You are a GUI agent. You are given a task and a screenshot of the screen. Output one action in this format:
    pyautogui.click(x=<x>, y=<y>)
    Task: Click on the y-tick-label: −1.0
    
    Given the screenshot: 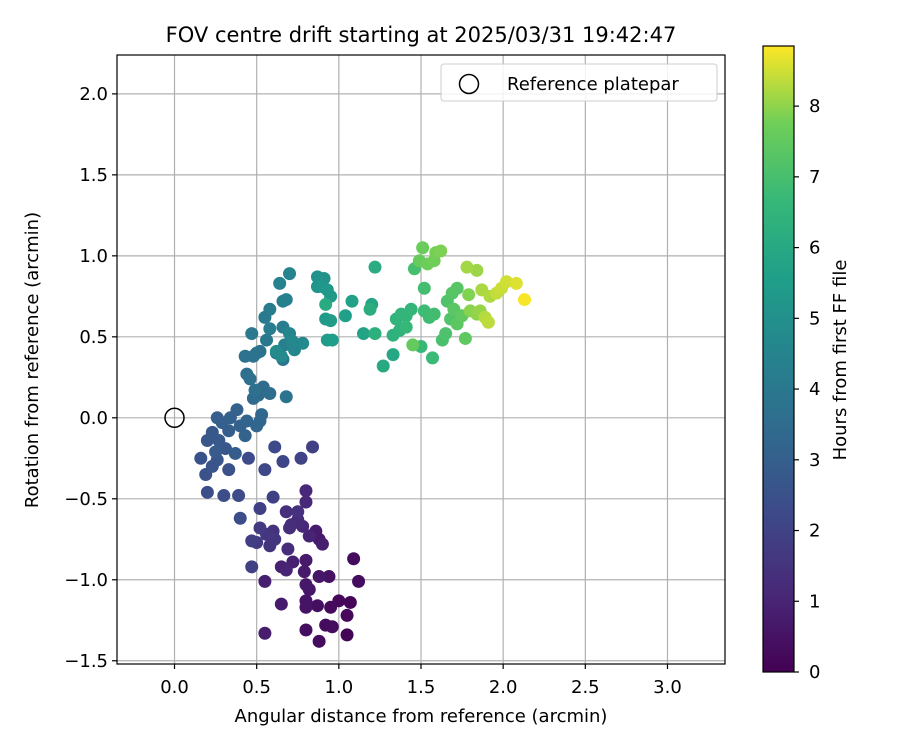 What is the action you would take?
    pyautogui.click(x=86, y=580)
    